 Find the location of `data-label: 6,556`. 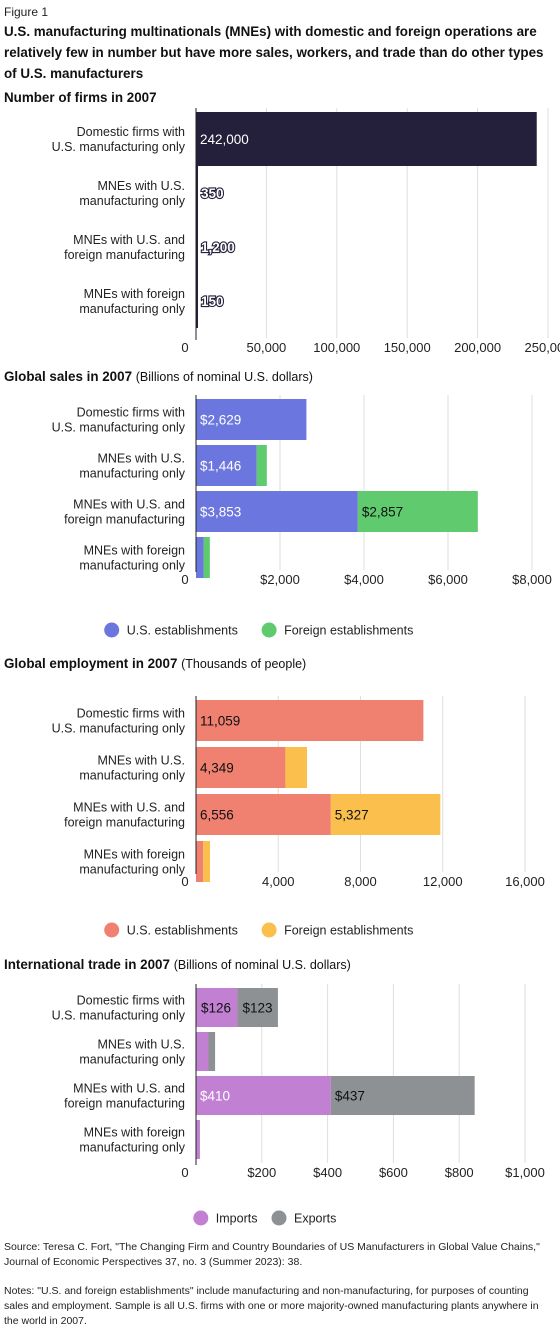

data-label: 6,556 is located at coordinates (217, 815).